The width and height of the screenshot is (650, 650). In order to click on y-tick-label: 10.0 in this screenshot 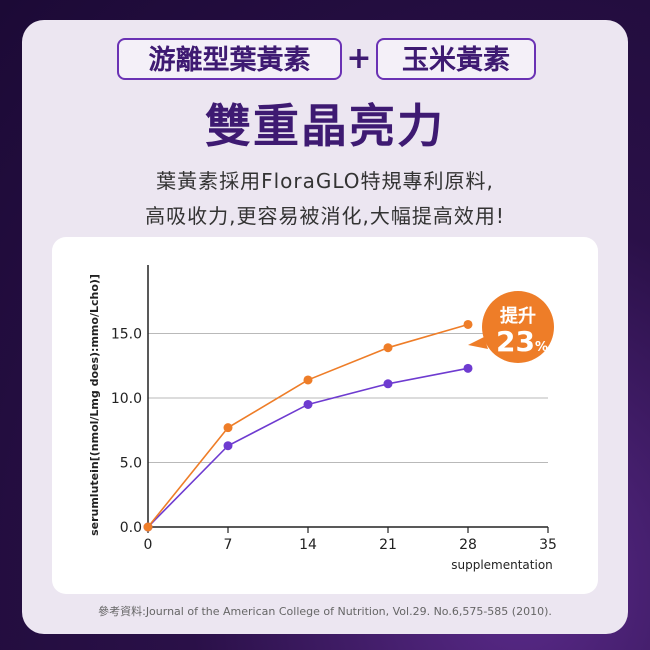, I will do `click(126, 399)`.